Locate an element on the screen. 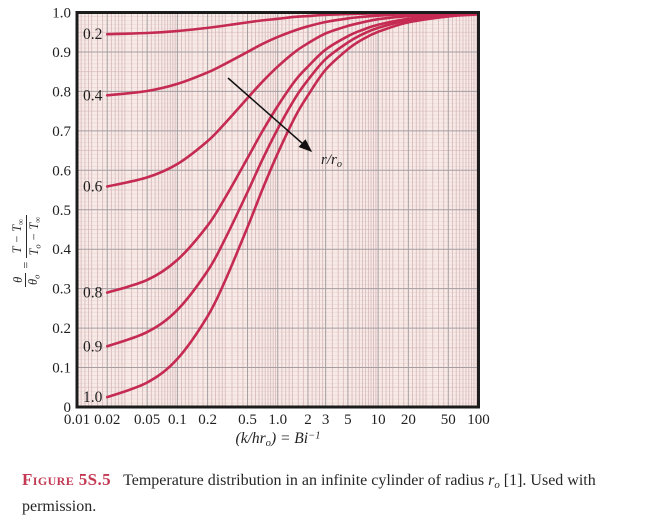  y-axis-title: θ θo = T − T∞ To − T∞ is located at coordinates (26, 250).